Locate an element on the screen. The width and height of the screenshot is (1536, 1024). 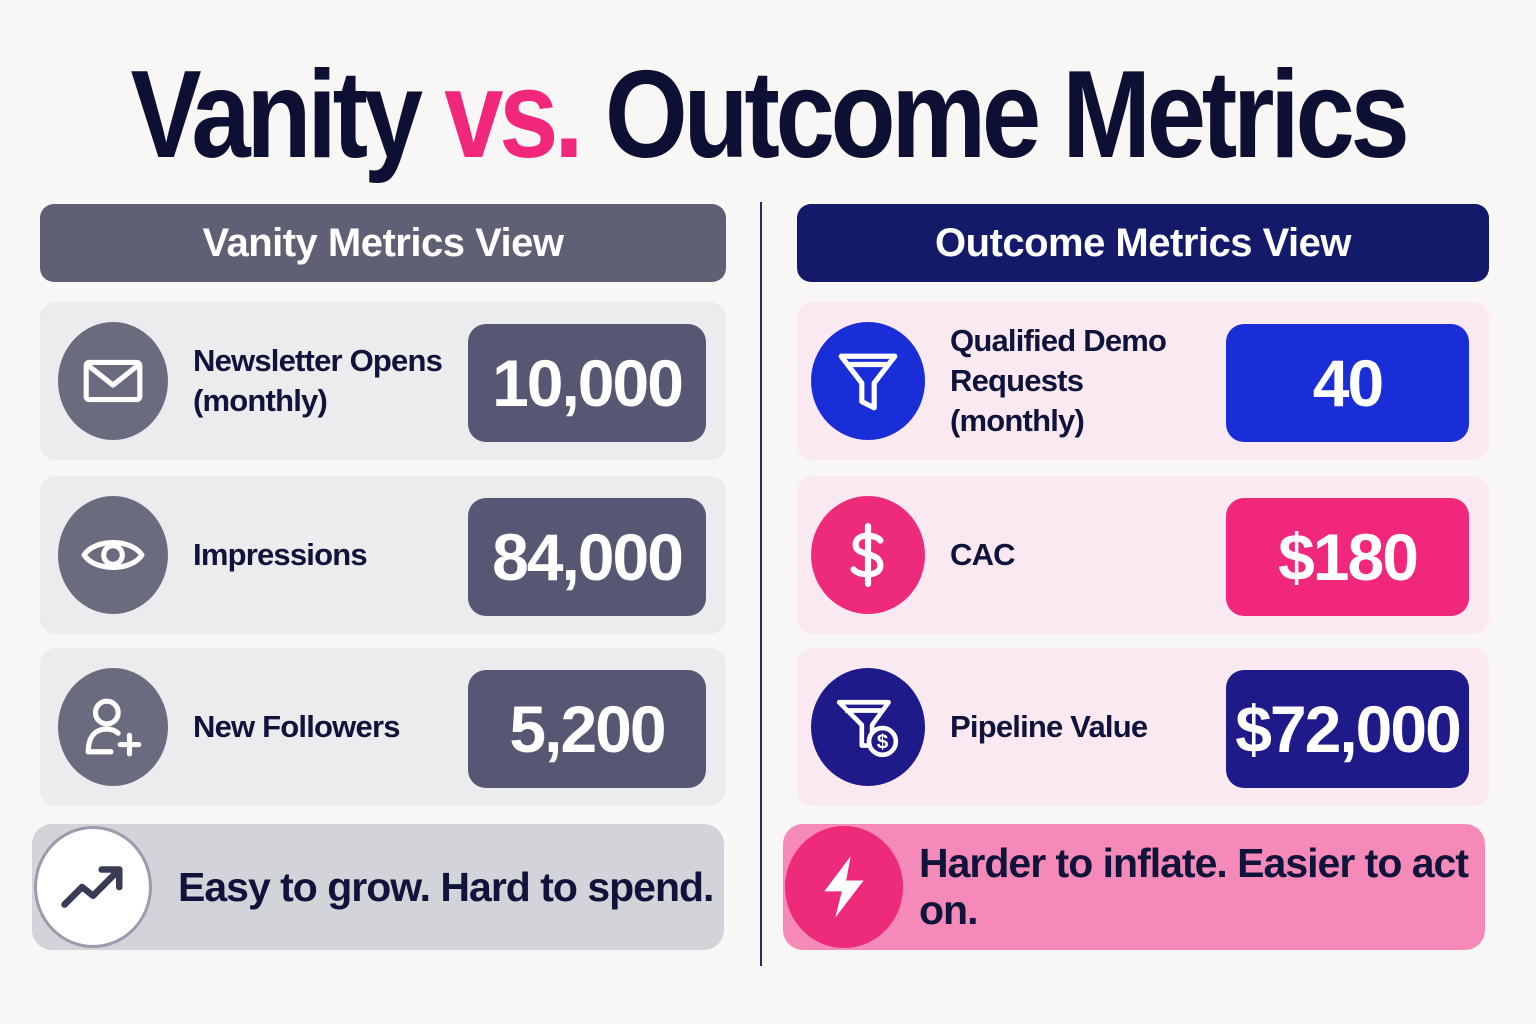
funnel-dollar-icon: $ is located at coordinates (868, 727).